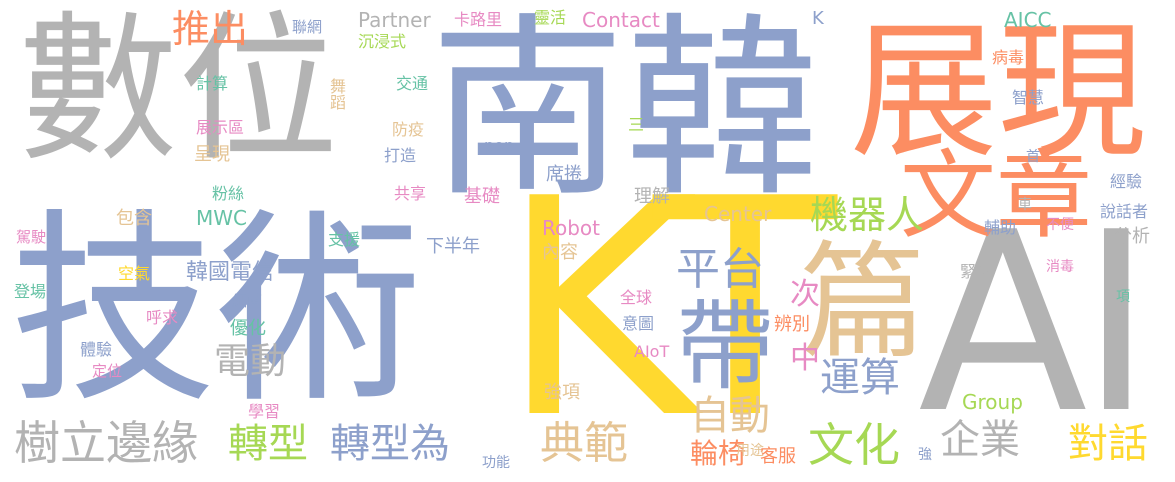  Describe the element at coordinates (805, 294) in the screenshot. I see `word-ci: 次` at that location.